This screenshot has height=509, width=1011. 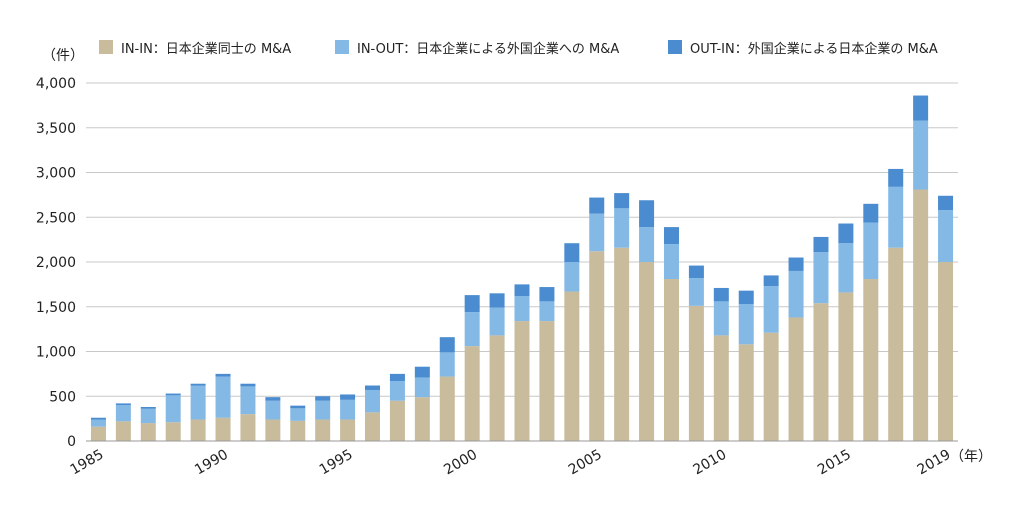 I want to click on bar-segment-1998-in-in, so click(x=422, y=419).